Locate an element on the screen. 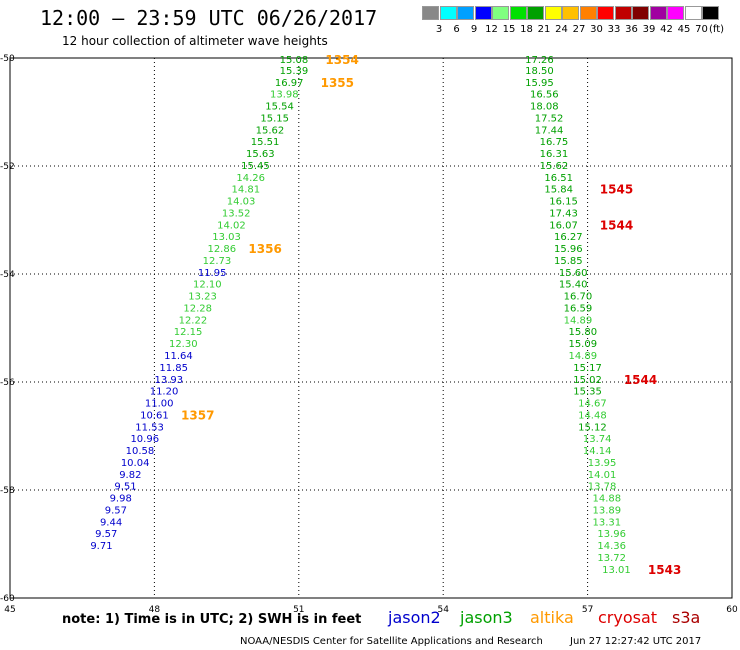 The image size is (740, 650). wave-height-value: 15.95 is located at coordinates (539, 83).